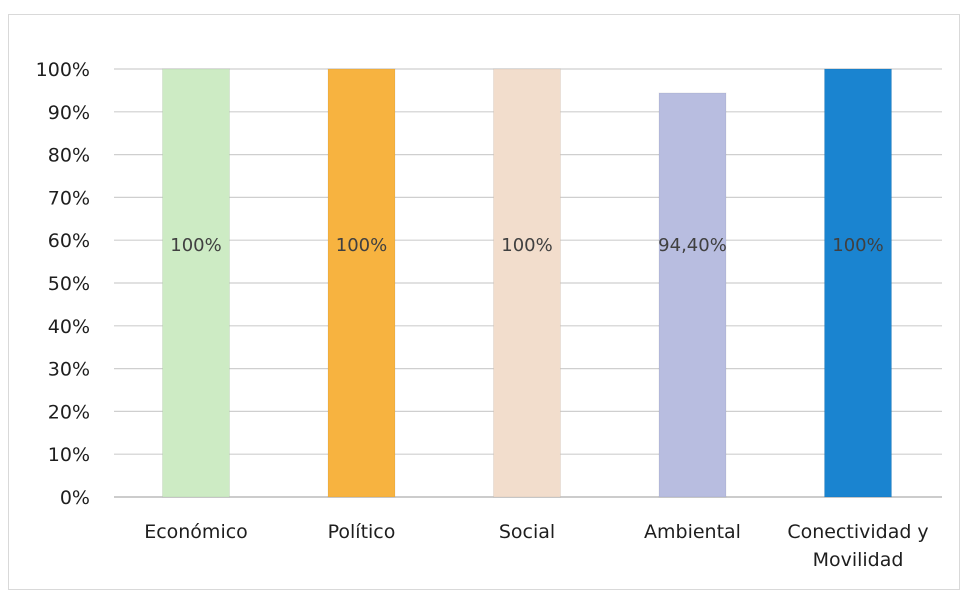  I want to click on bar-data-label: 94,40%, so click(692, 245).